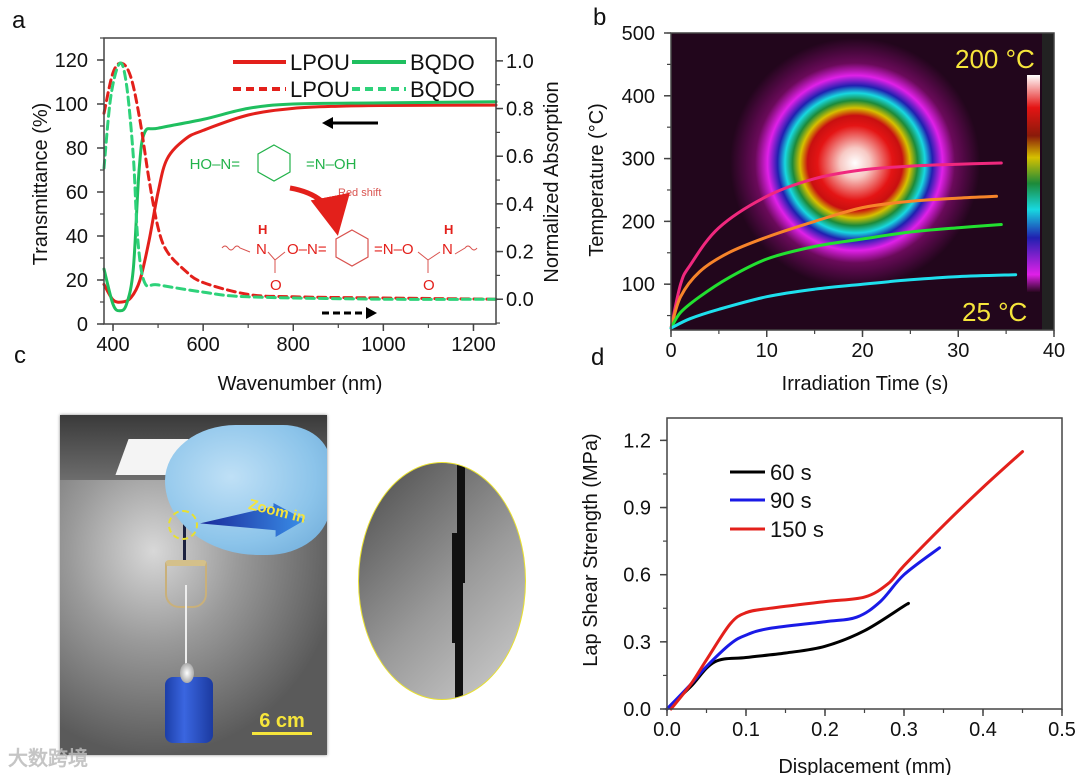 This screenshot has width=1080, height=775. Describe the element at coordinates (864, 765) in the screenshot. I see `d-x-axis-title: Displacement (mm)` at that location.